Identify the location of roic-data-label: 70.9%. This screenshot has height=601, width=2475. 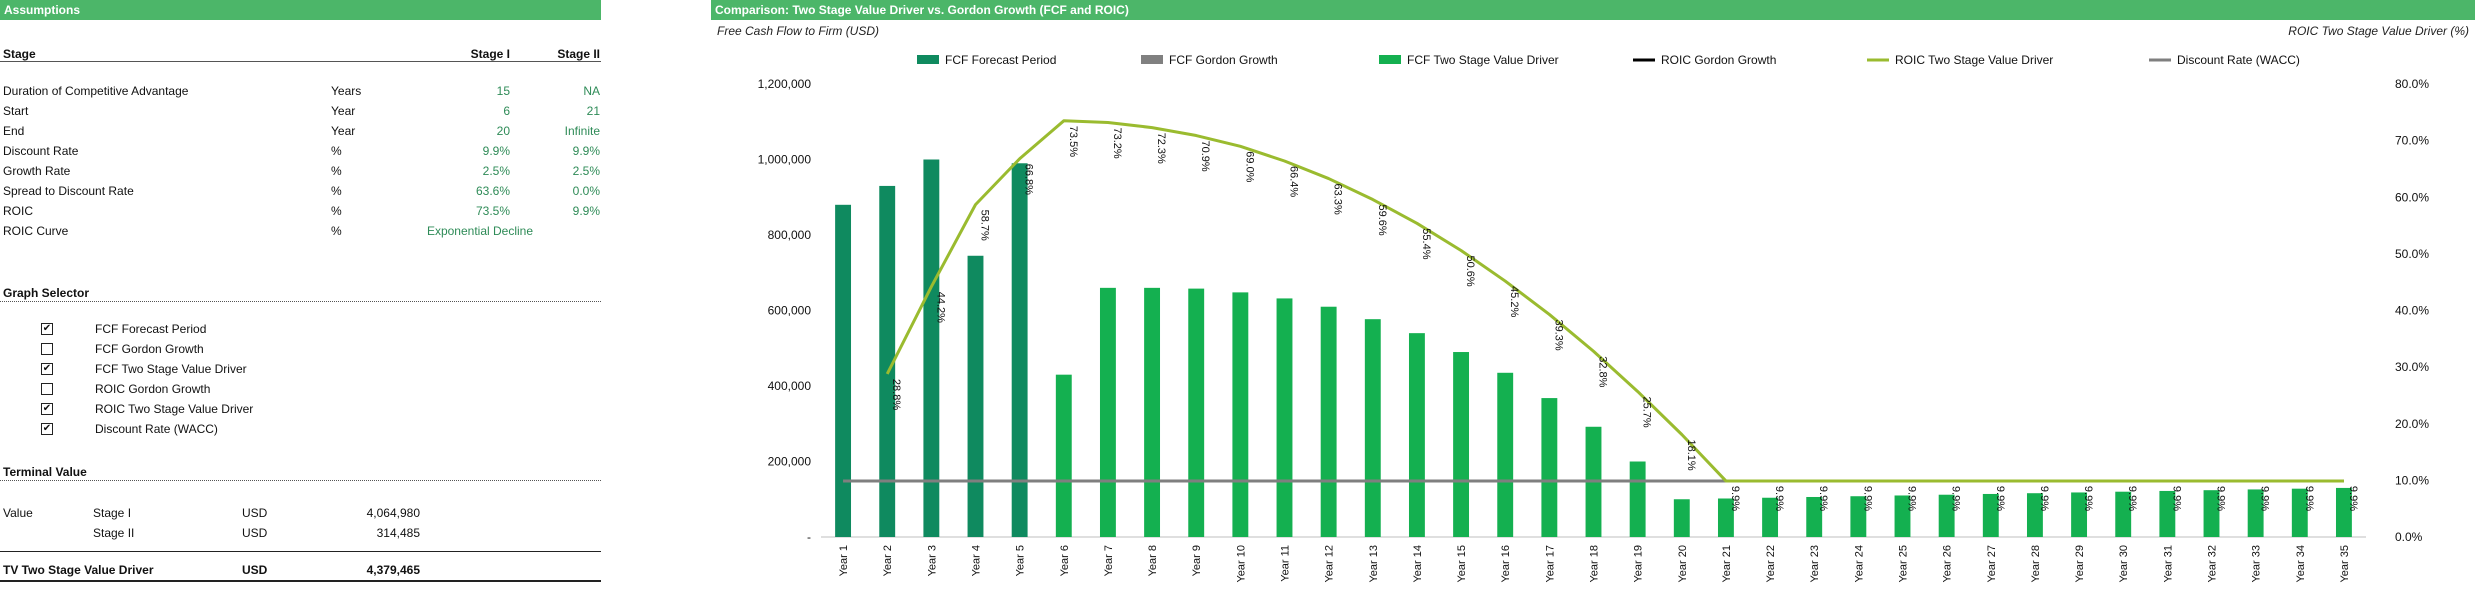
(1205, 156).